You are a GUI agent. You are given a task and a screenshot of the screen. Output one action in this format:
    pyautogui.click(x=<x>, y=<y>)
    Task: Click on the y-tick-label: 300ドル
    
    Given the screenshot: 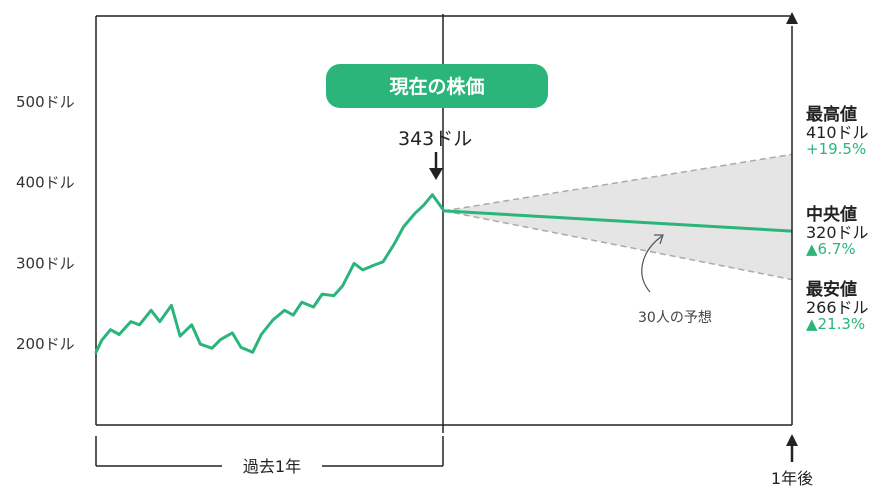 What is the action you would take?
    pyautogui.click(x=45, y=263)
    